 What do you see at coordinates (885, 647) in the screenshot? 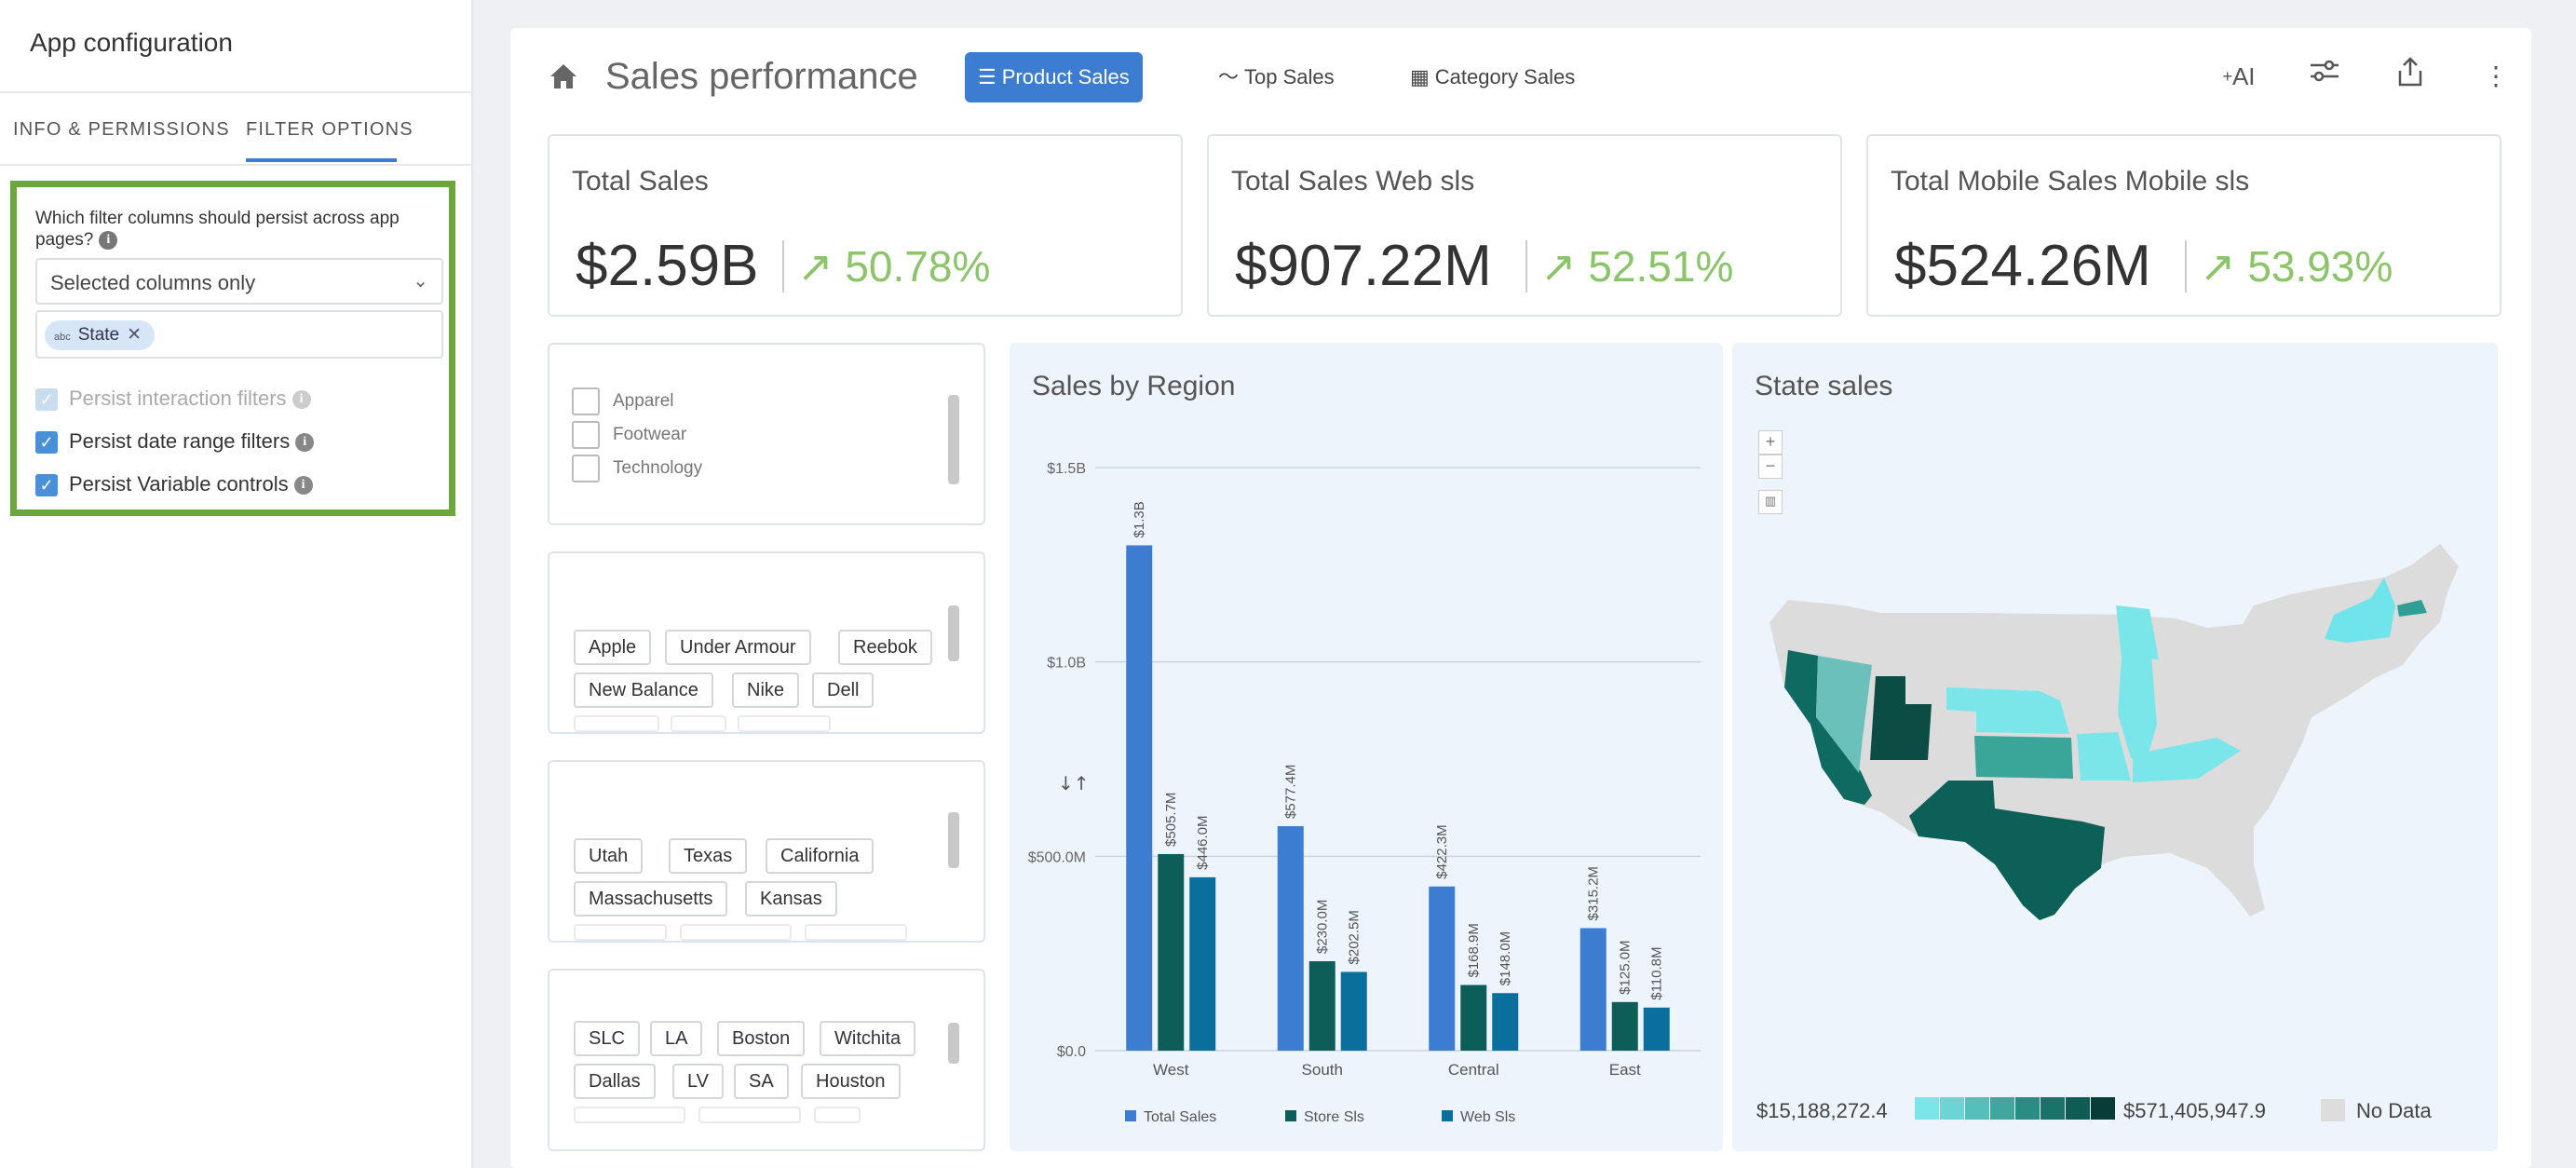
I see `brand-tag: Reebok` at bounding box center [885, 647].